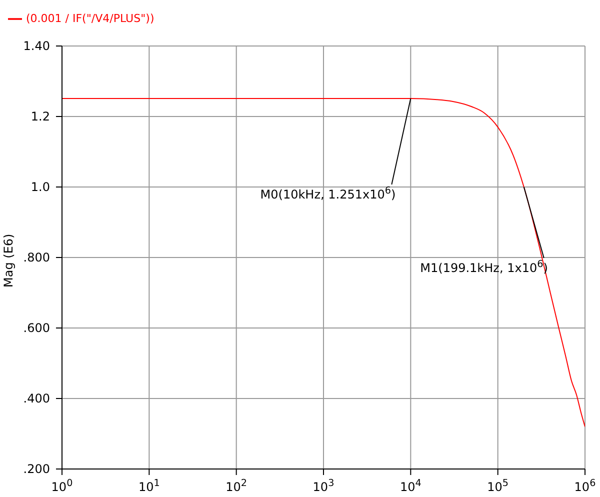 This screenshot has height=497, width=600. I want to click on x-tick-label: 10$^{3}$, so click(323, 486).